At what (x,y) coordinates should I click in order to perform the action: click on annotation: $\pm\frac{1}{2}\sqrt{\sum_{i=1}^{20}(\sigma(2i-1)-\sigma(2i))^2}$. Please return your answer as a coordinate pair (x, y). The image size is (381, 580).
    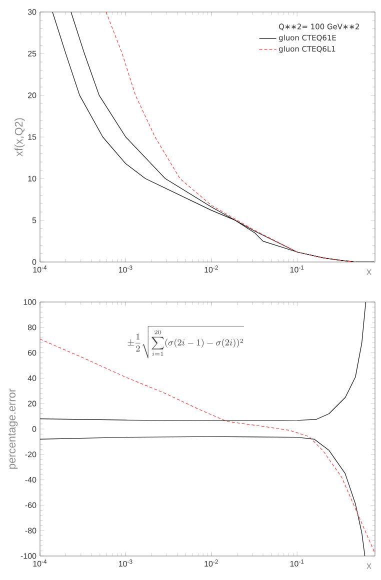
    Looking at the image, I should click on (186, 342).